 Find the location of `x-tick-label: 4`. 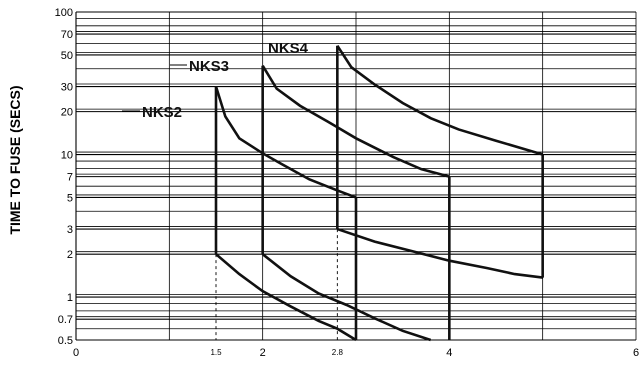

x-tick-label: 4 is located at coordinates (449, 353).